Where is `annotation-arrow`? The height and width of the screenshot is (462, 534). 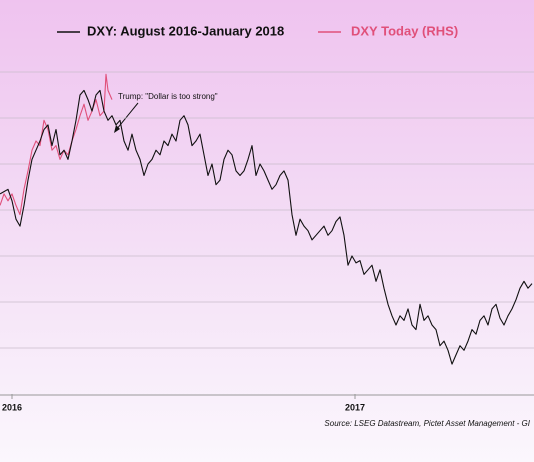 annotation-arrow is located at coordinates (127, 116).